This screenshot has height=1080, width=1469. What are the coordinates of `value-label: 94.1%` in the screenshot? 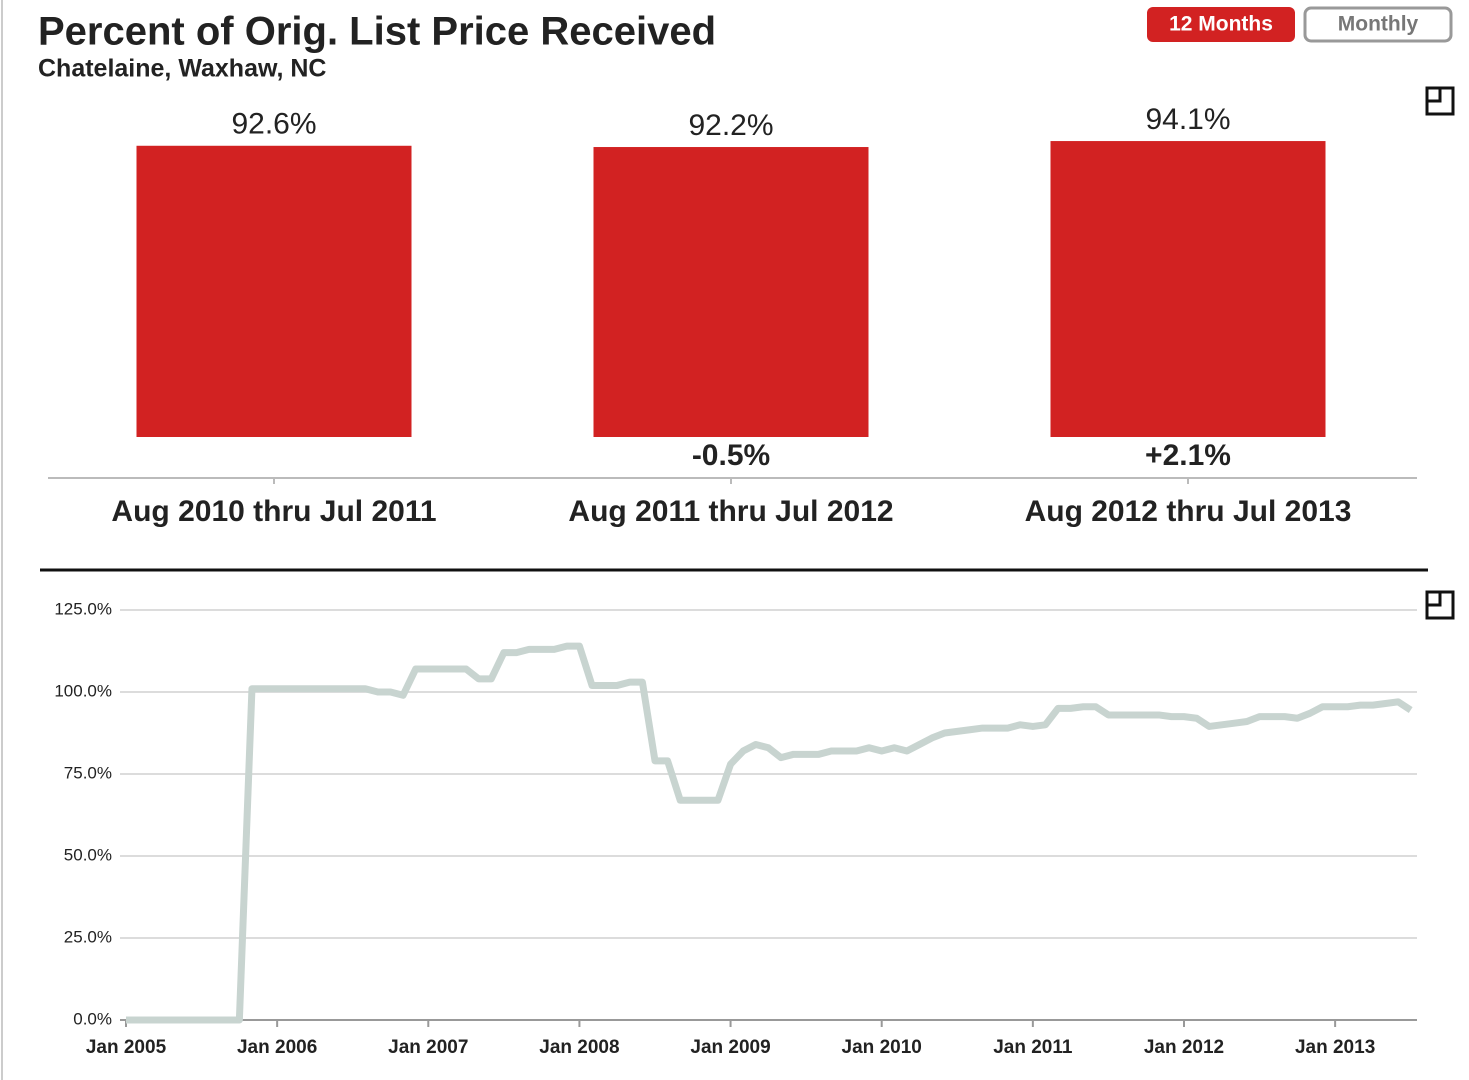 It's located at (1187, 119).